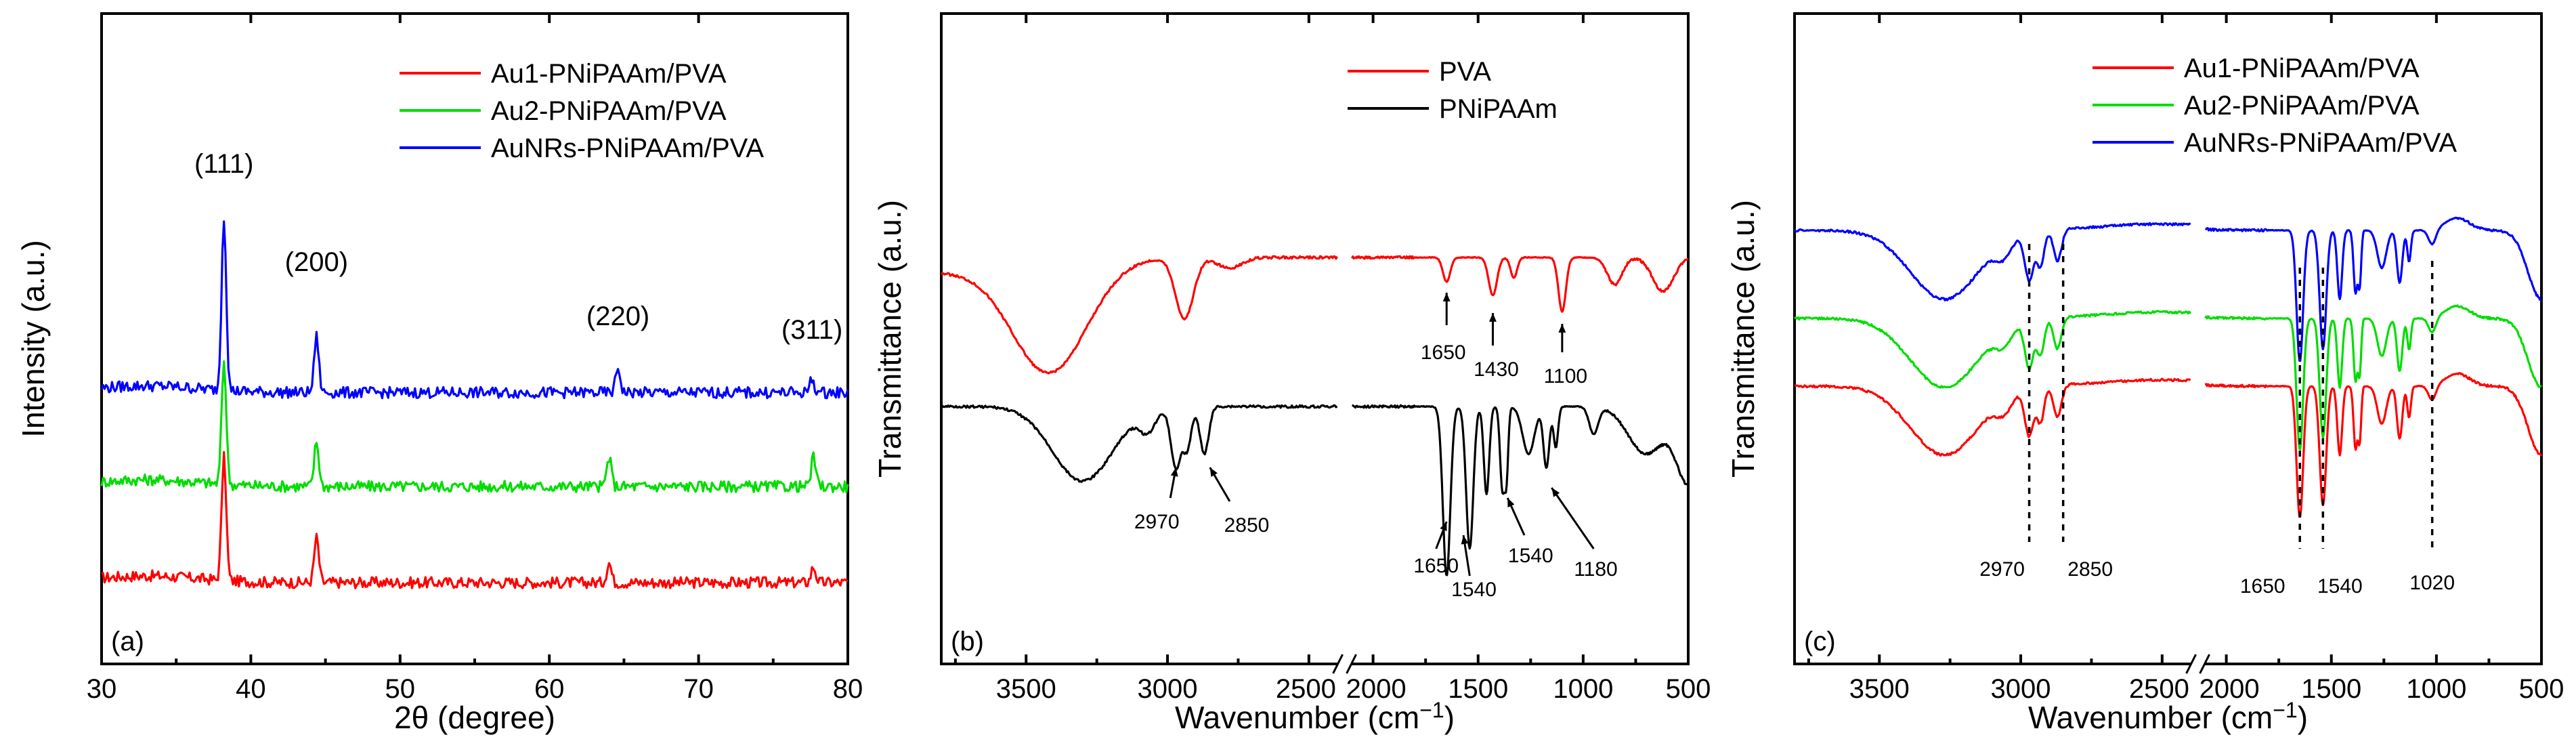  I want to click on x-tick-label: 50, so click(400, 689).